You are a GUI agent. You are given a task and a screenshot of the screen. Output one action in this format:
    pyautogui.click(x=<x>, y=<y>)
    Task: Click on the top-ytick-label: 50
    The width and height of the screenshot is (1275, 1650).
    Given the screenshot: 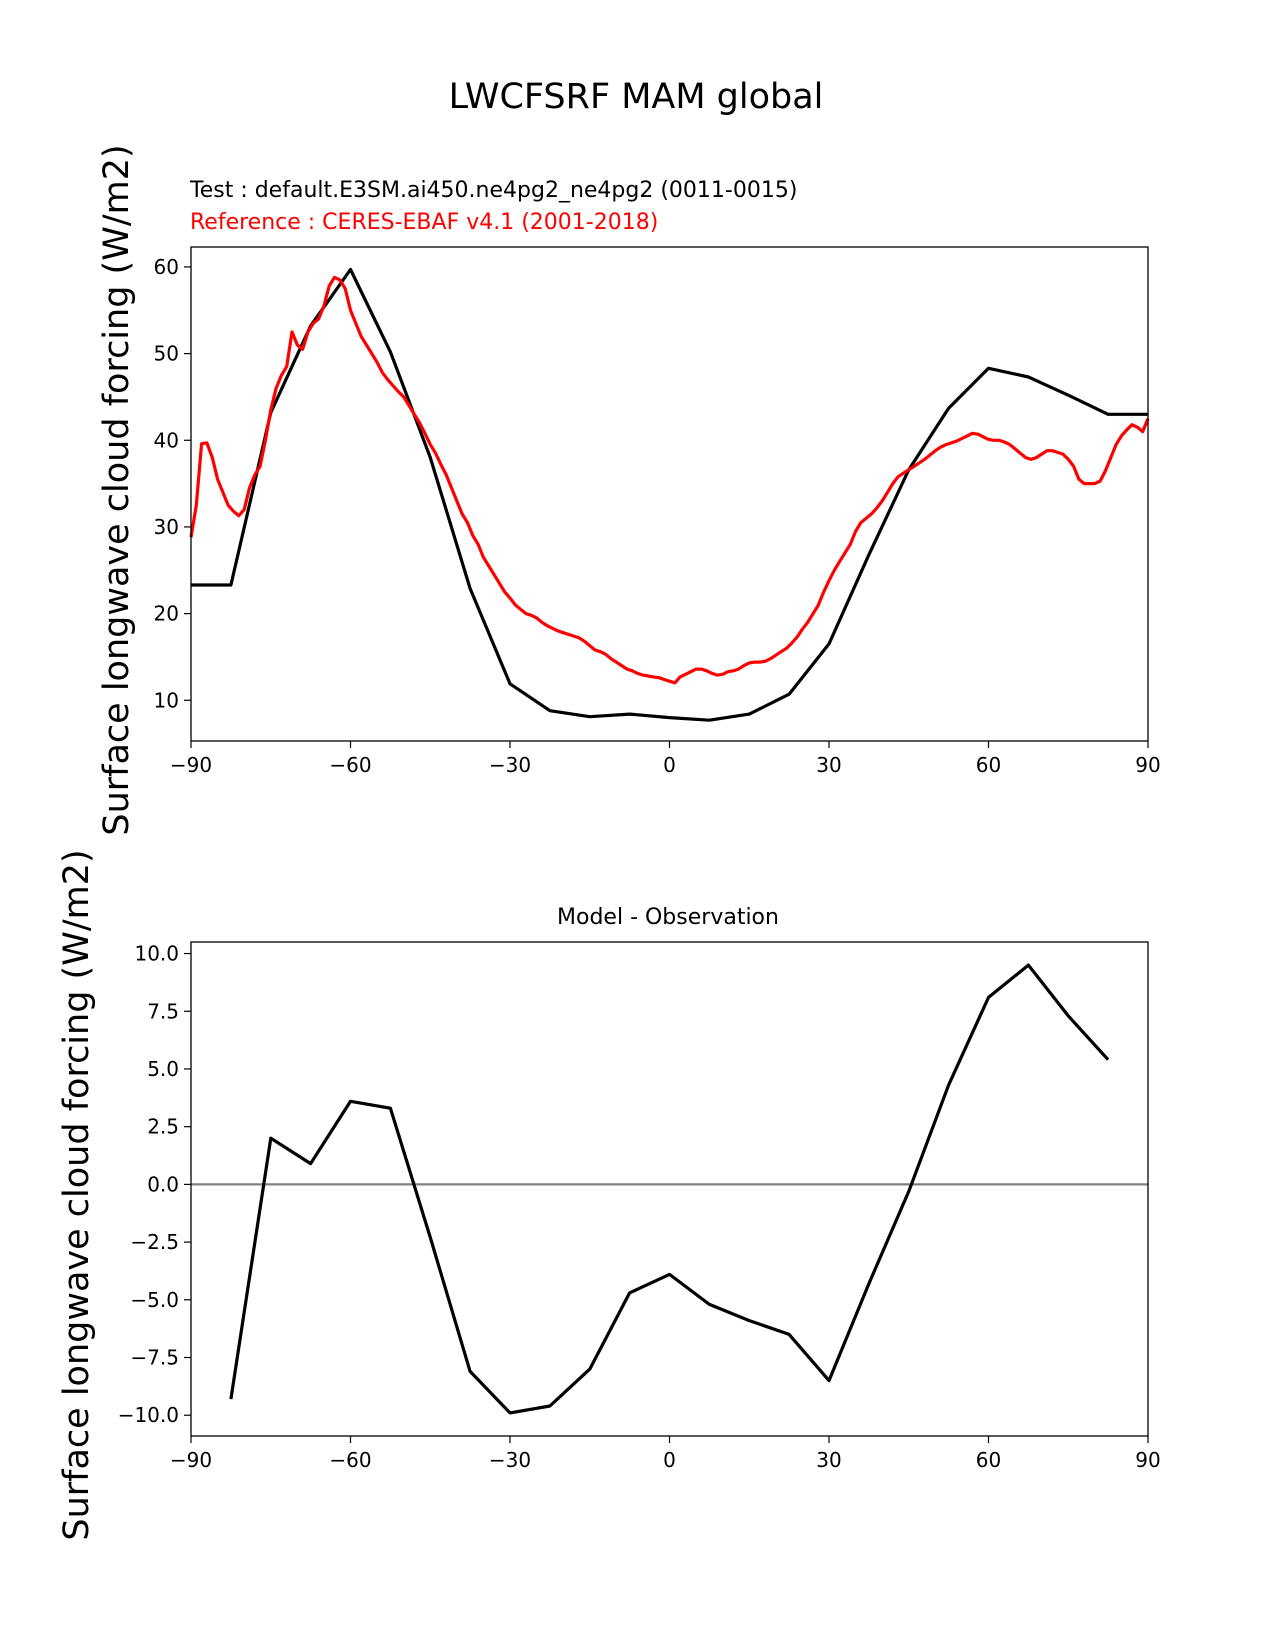 What is the action you would take?
    pyautogui.click(x=166, y=354)
    